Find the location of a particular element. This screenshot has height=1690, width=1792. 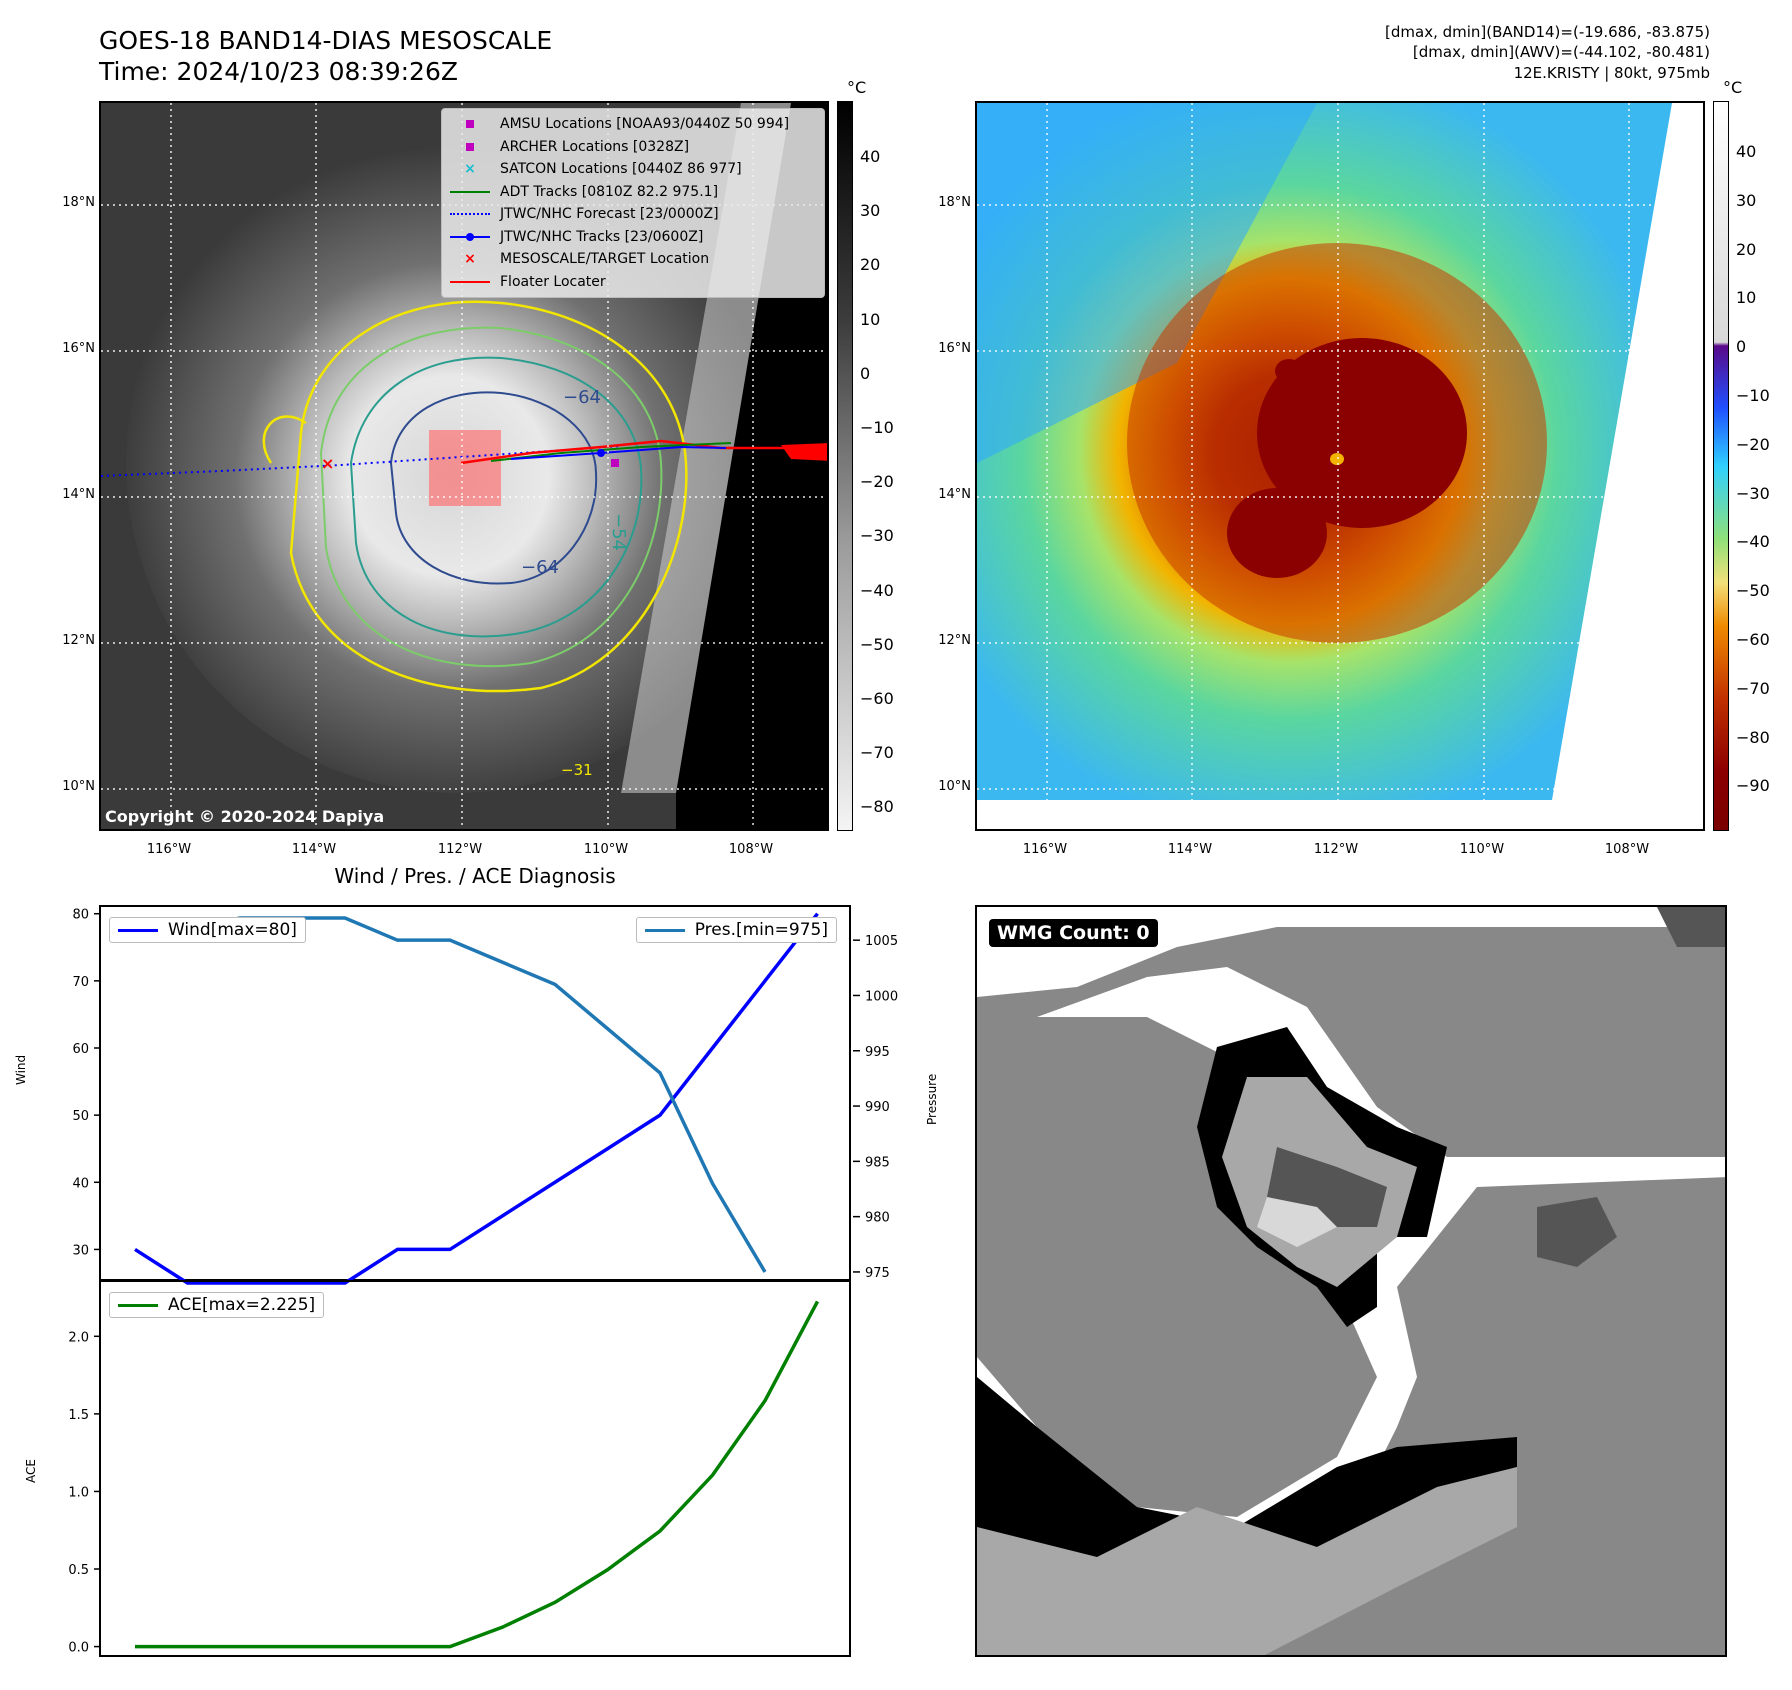

contour-label: −54 is located at coordinates (618, 532).